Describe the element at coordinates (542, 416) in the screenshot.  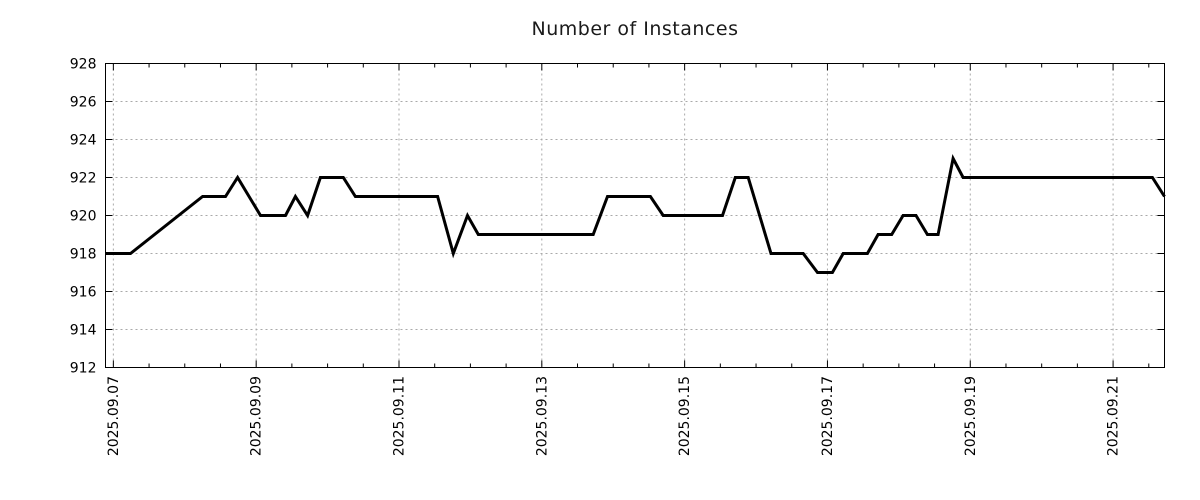
I see `x-tick-label: 2025.09.13` at that location.